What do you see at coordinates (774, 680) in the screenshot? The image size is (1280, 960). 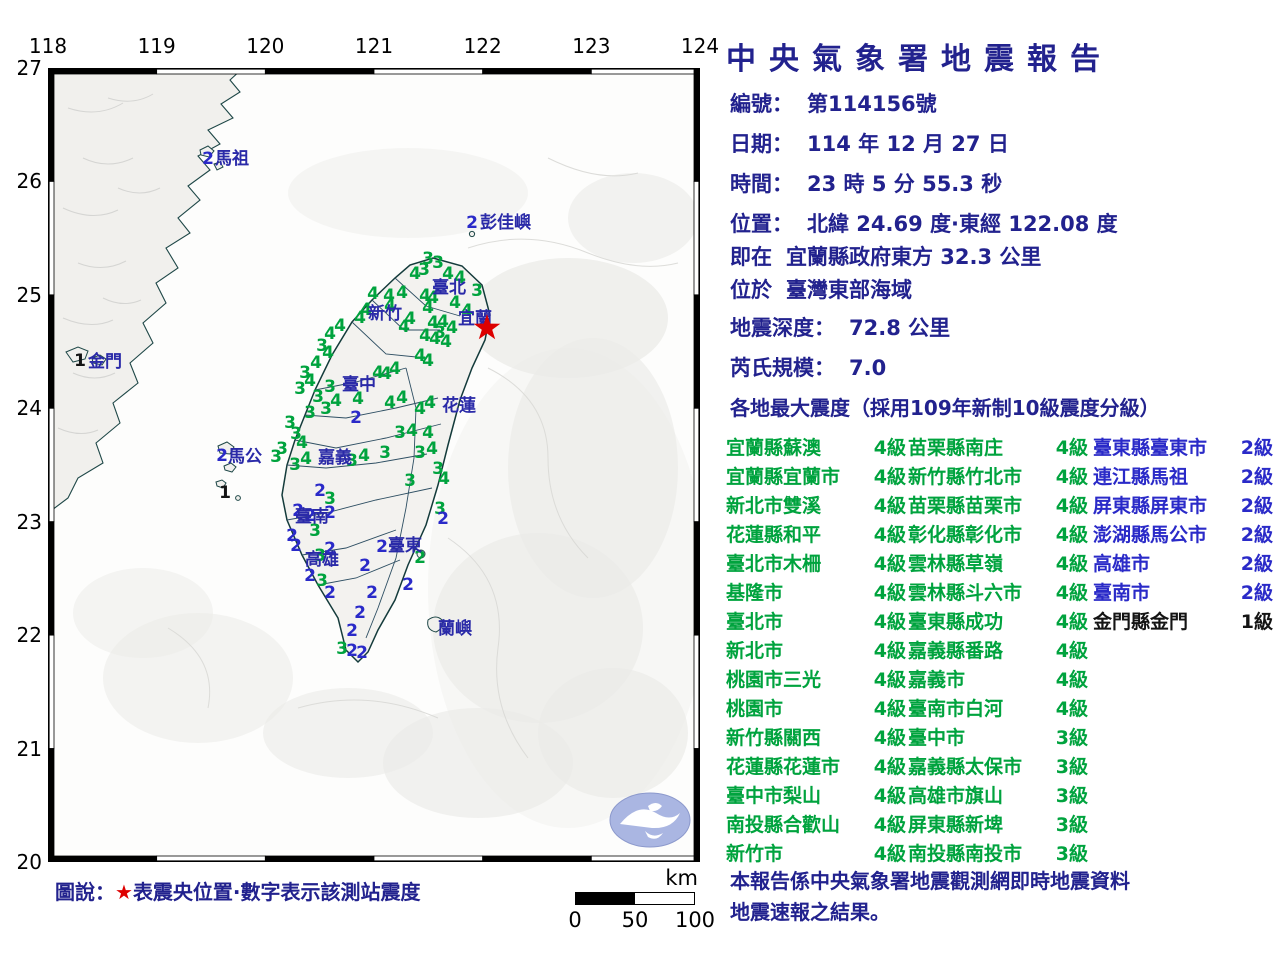 I see `intensity-location: 桃園市三光` at bounding box center [774, 680].